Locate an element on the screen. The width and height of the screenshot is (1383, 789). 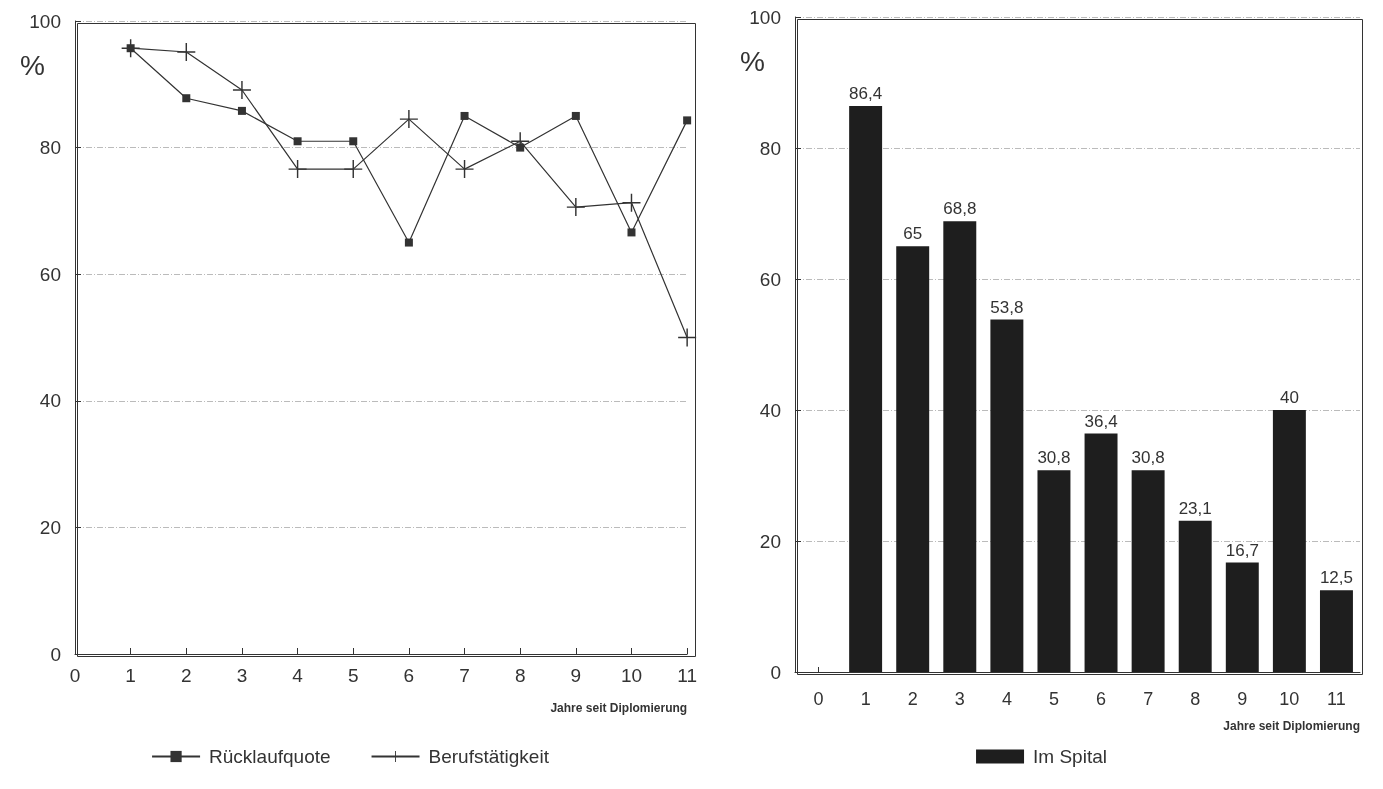
data-label: 86,4 is located at coordinates (866, 94).